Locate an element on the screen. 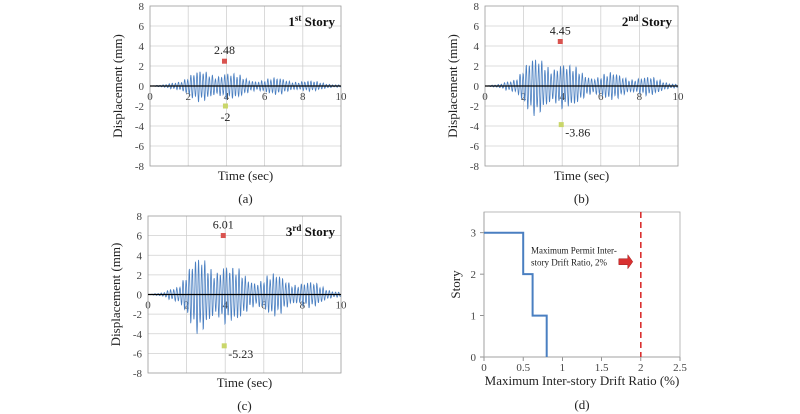 Image resolution: width=800 pixels, height=414 pixels. panel-a-xlabel: Time (sec) is located at coordinates (246, 175).